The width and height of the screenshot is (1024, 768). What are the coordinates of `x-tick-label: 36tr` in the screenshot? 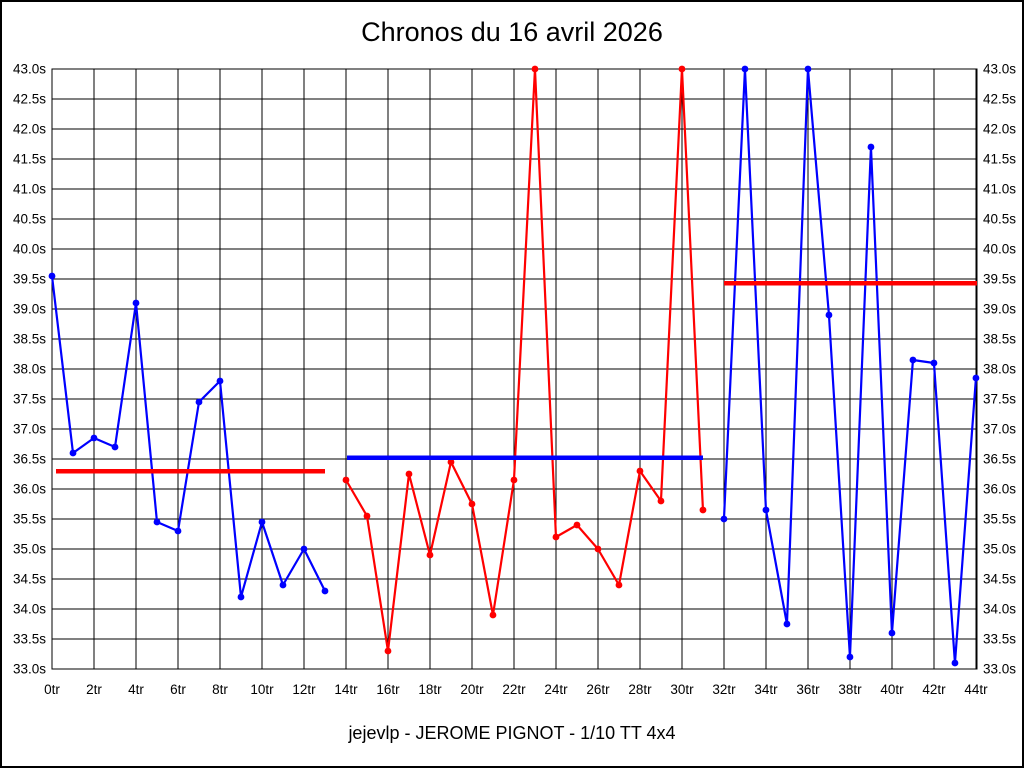 It's located at (808, 689).